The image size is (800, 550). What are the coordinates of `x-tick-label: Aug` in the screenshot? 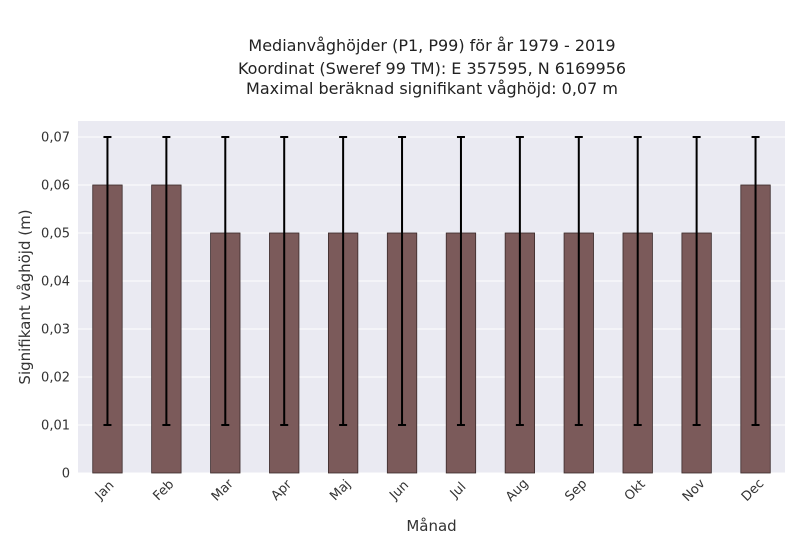 It's located at (517, 490).